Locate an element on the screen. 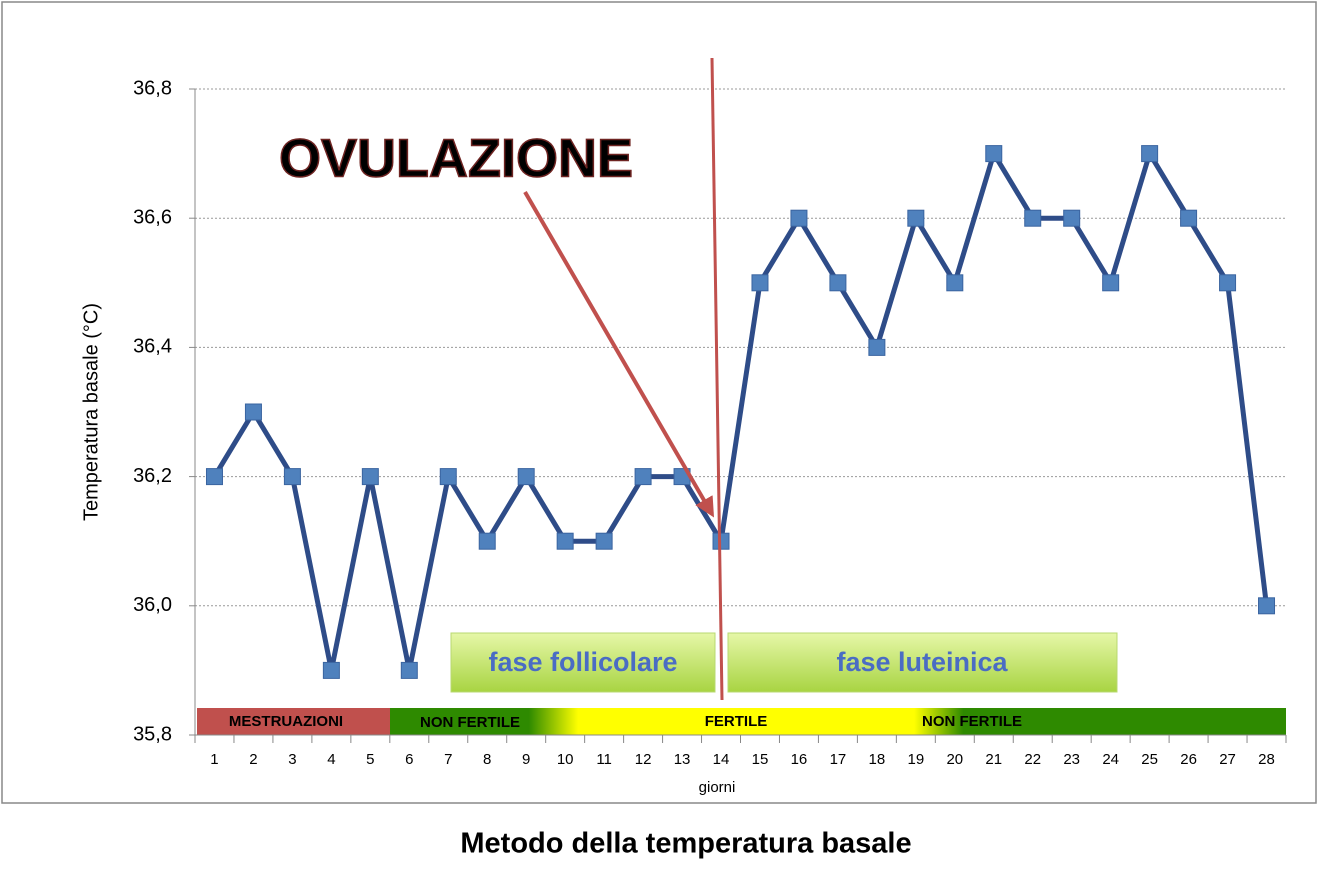  x-tick-label: 24 is located at coordinates (1110, 759).